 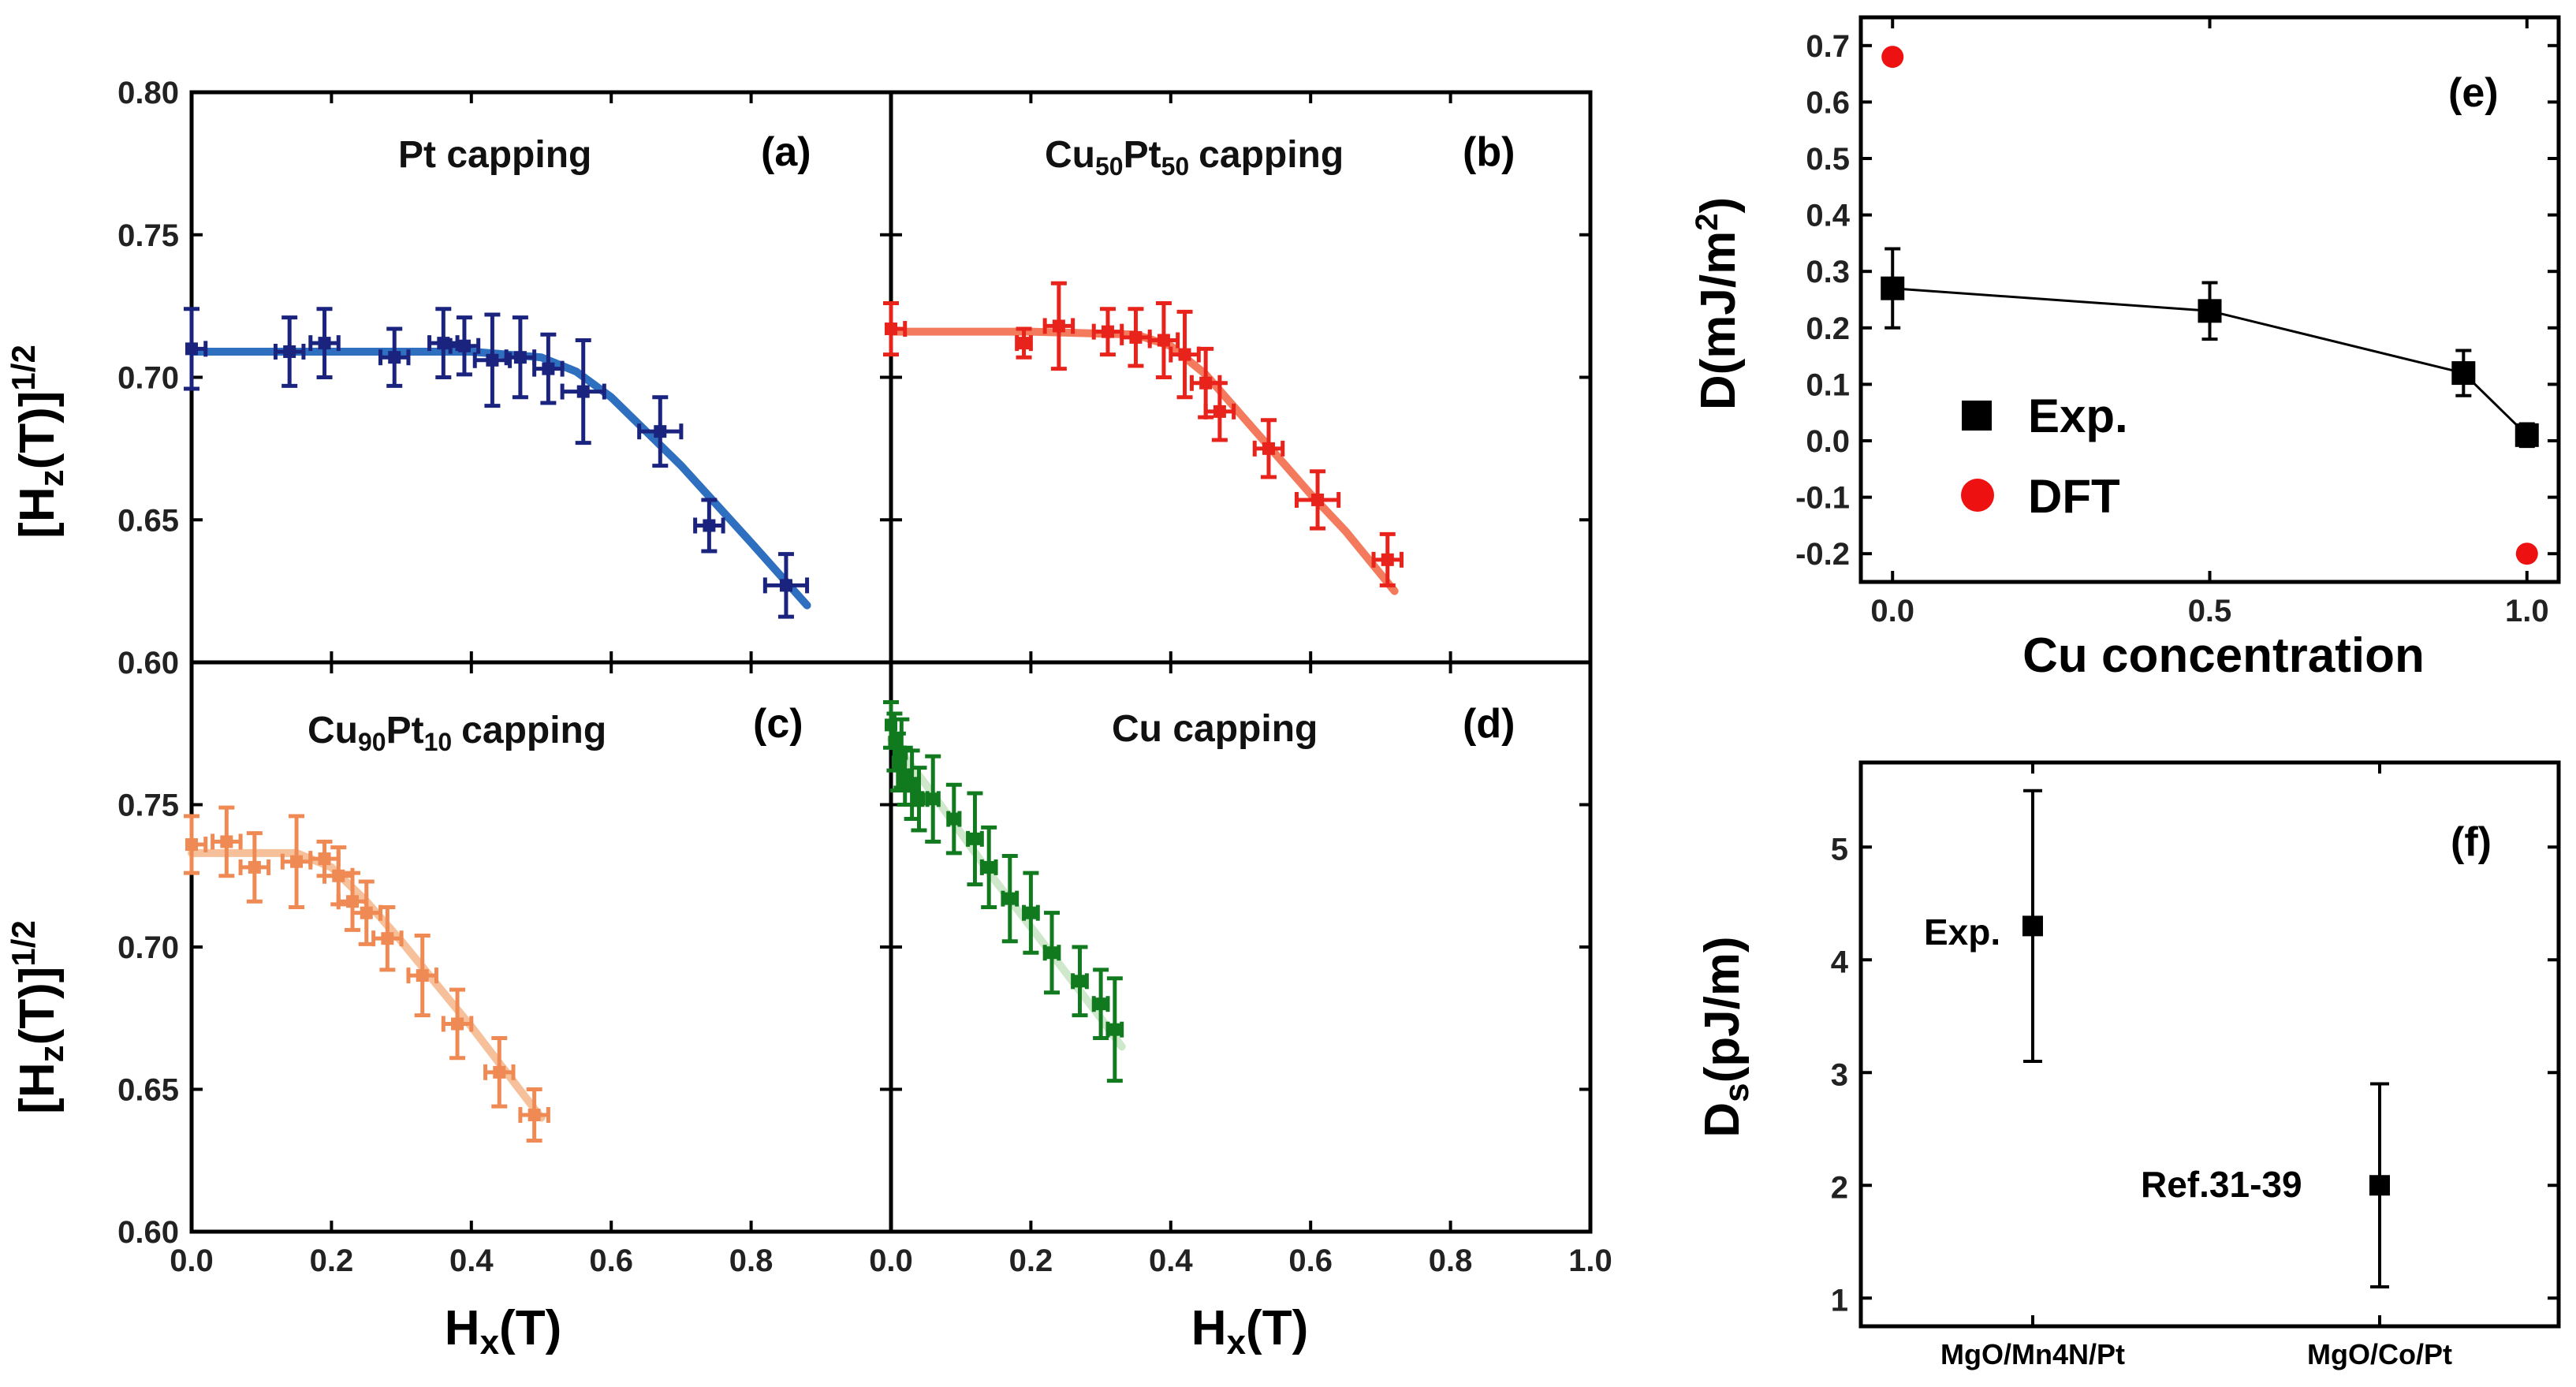 What do you see at coordinates (2074, 496) in the screenshot?
I see `legend-dft-label: DFT` at bounding box center [2074, 496].